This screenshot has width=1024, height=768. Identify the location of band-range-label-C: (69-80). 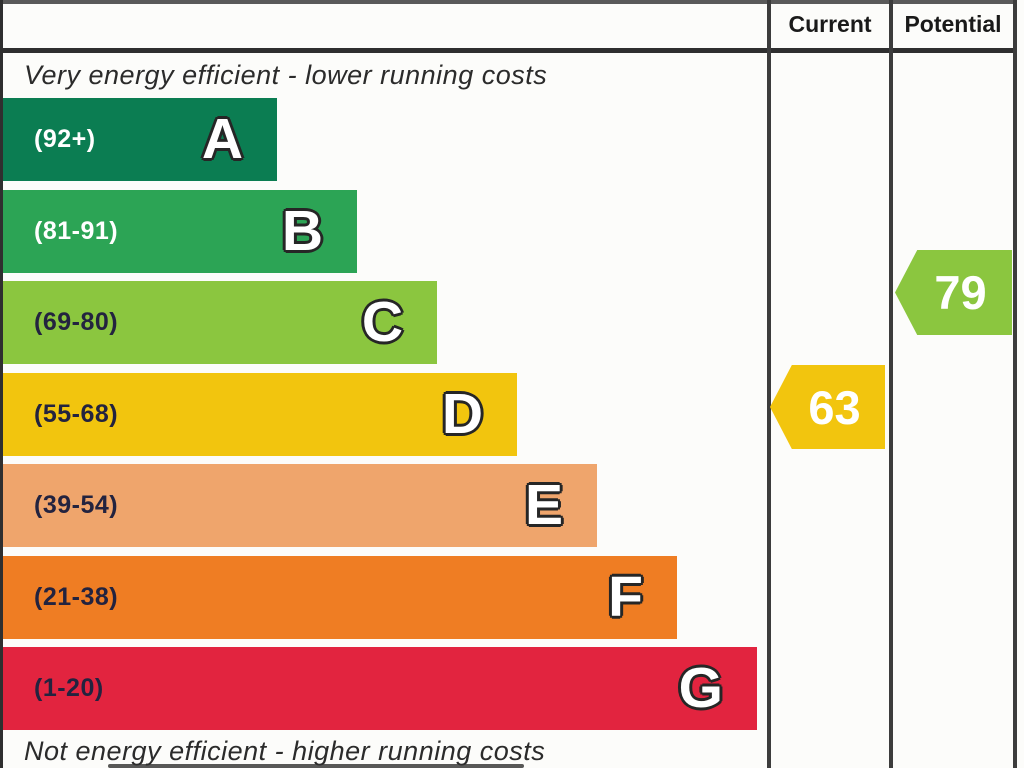
(76, 322).